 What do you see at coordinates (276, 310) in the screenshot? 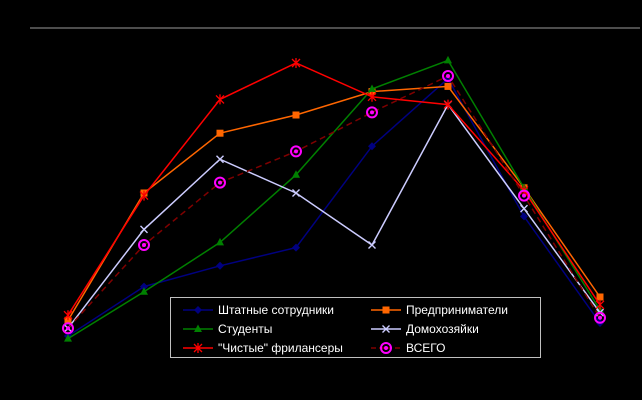
I see `legend-label: Штатные сотрудники` at bounding box center [276, 310].